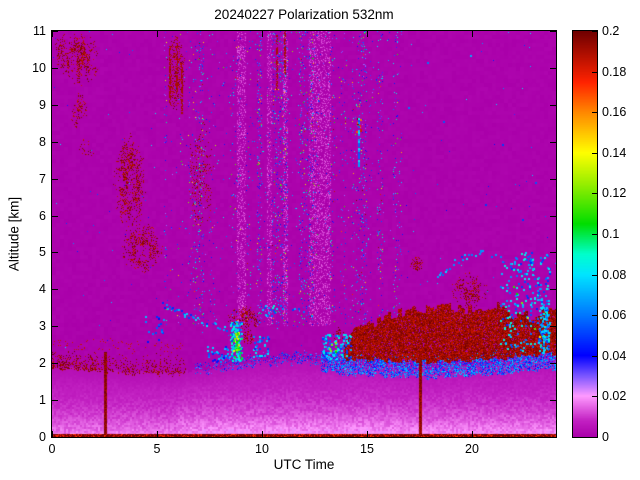  What do you see at coordinates (42, 400) in the screenshot?
I see `y-tick-label: 1` at bounding box center [42, 400].